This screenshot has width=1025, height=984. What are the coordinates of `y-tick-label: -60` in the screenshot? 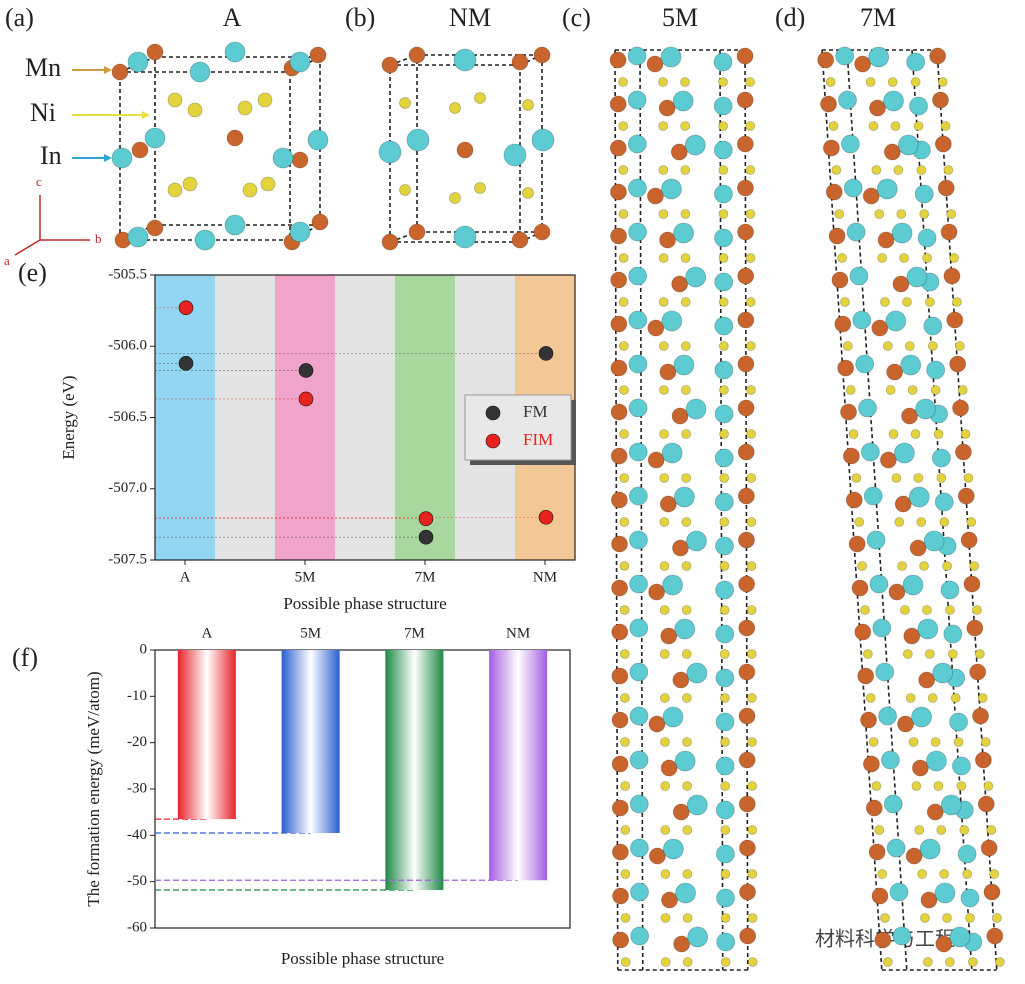 It's located at (137, 927).